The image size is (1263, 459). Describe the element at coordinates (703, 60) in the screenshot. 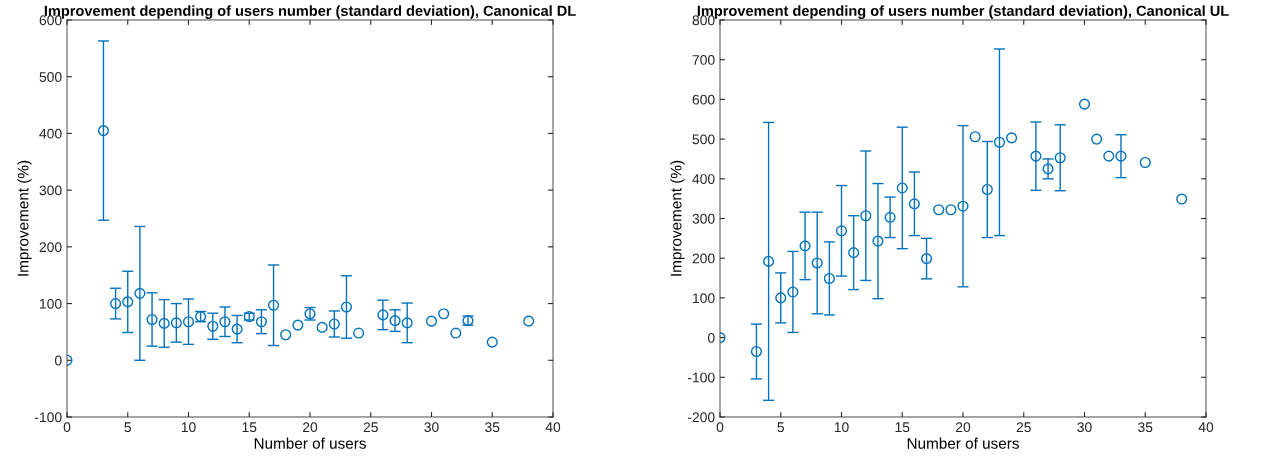

I see `y-tick-label: 700` at that location.